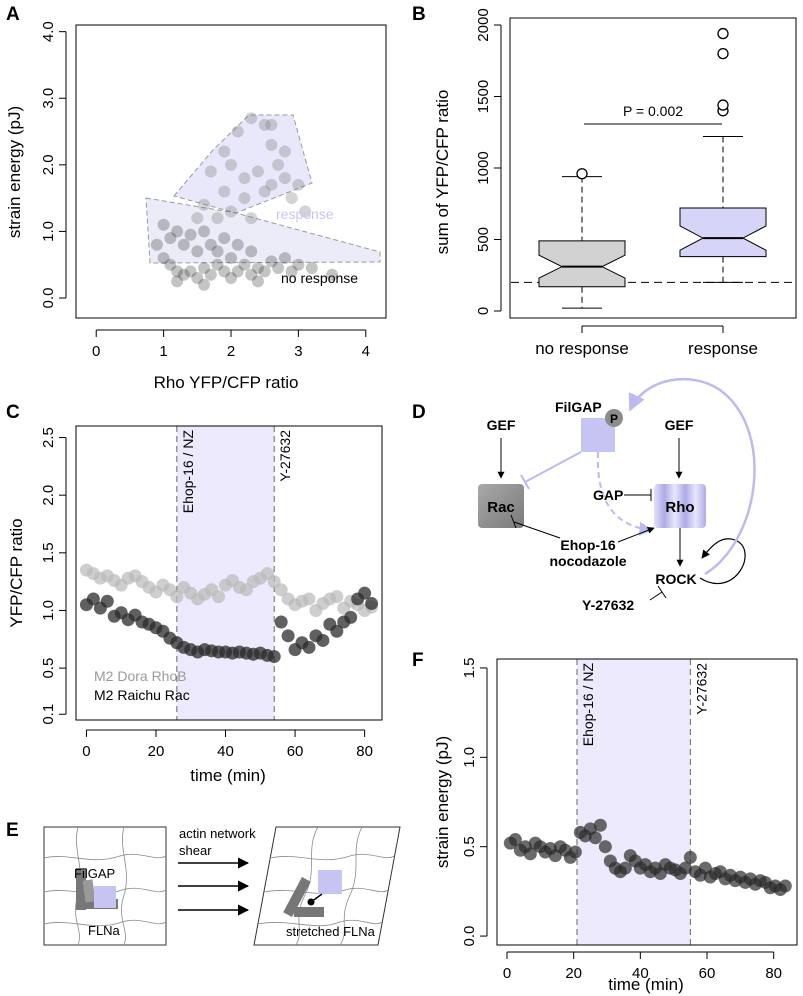 This screenshot has width=803, height=996. What do you see at coordinates (488, 161) in the screenshot?
I see `y-axis-b: 0 500 1000 1500 2000` at bounding box center [488, 161].